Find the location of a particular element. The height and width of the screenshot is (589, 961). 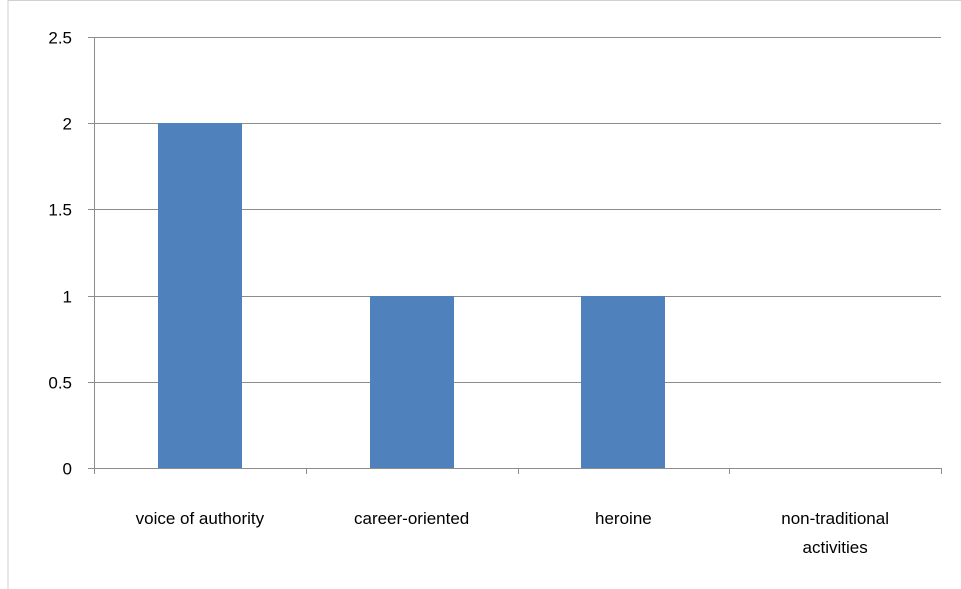

y-tick-label: 2 is located at coordinates (67, 124).